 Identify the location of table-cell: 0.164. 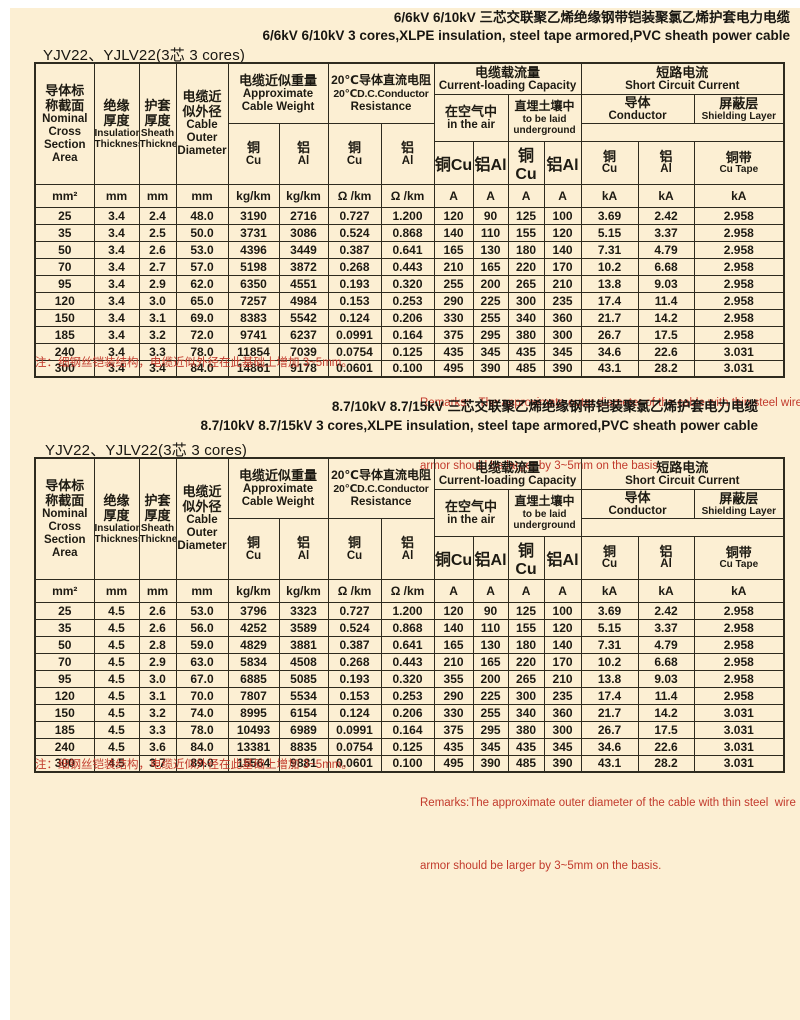
(407, 729).